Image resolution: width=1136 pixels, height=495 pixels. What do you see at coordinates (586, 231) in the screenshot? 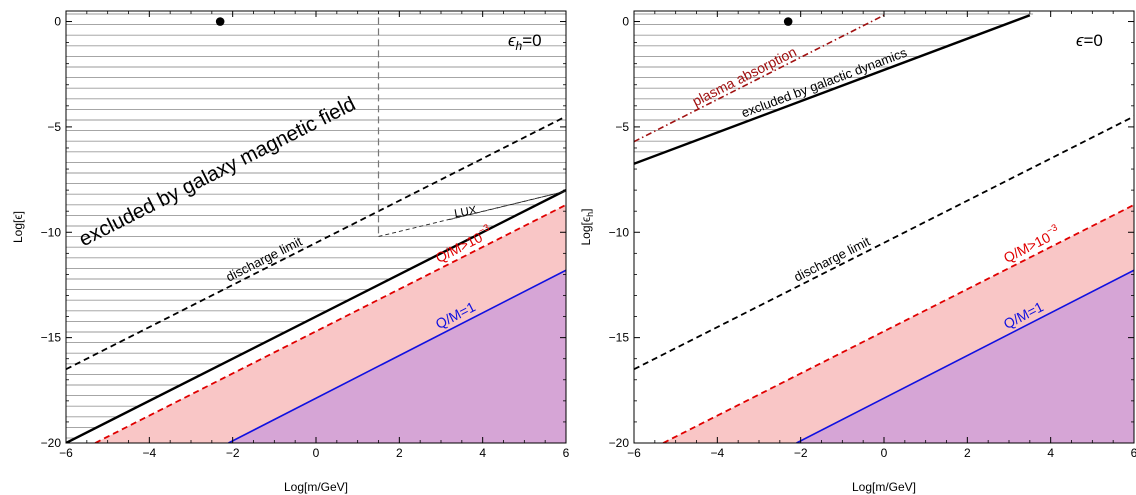
I see `y-title-main: Log[ϵ` at bounding box center [586, 231].